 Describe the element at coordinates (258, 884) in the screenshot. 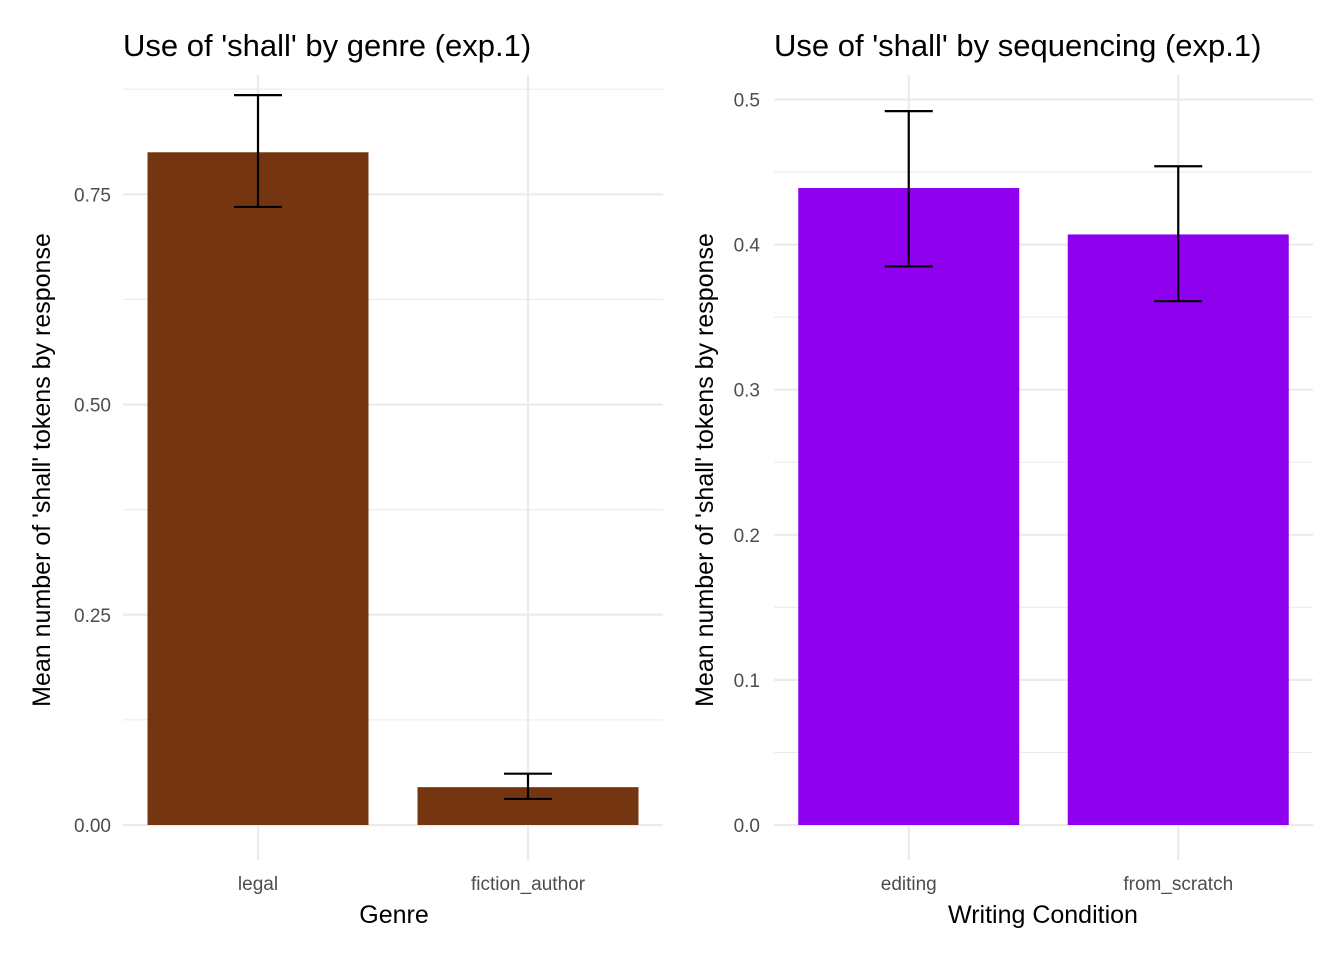

I see `x-tick-label: legal` at that location.